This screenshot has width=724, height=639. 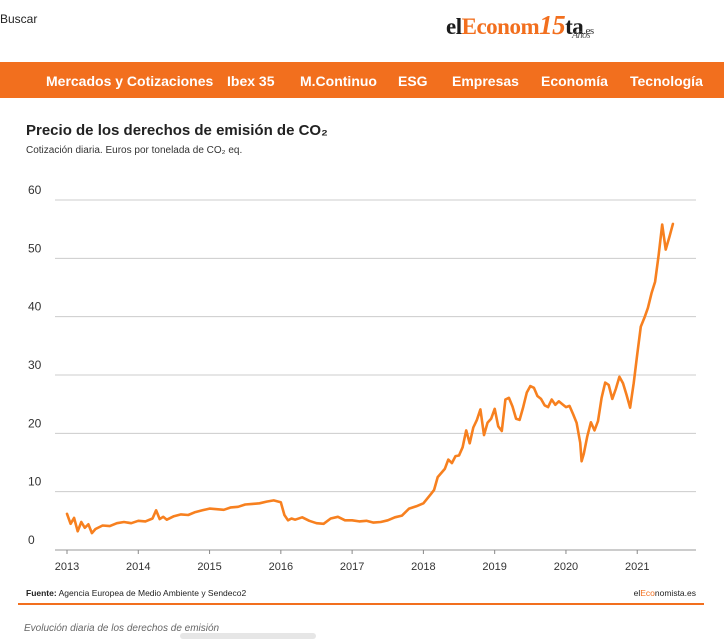 What do you see at coordinates (35, 423) in the screenshot?
I see `y-tick-label: 20` at bounding box center [35, 423].